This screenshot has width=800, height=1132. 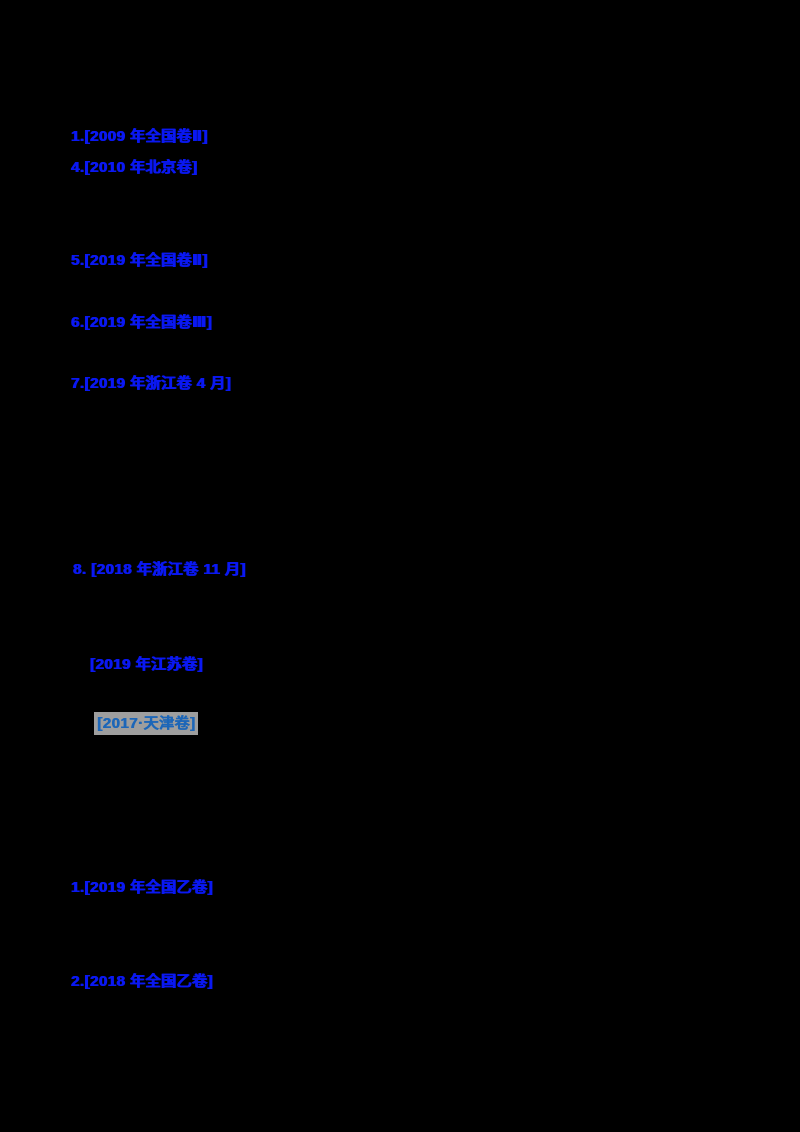 I want to click on exam-source-link-3: 5.[2019 年全国卷Ⅱ], so click(x=139, y=260).